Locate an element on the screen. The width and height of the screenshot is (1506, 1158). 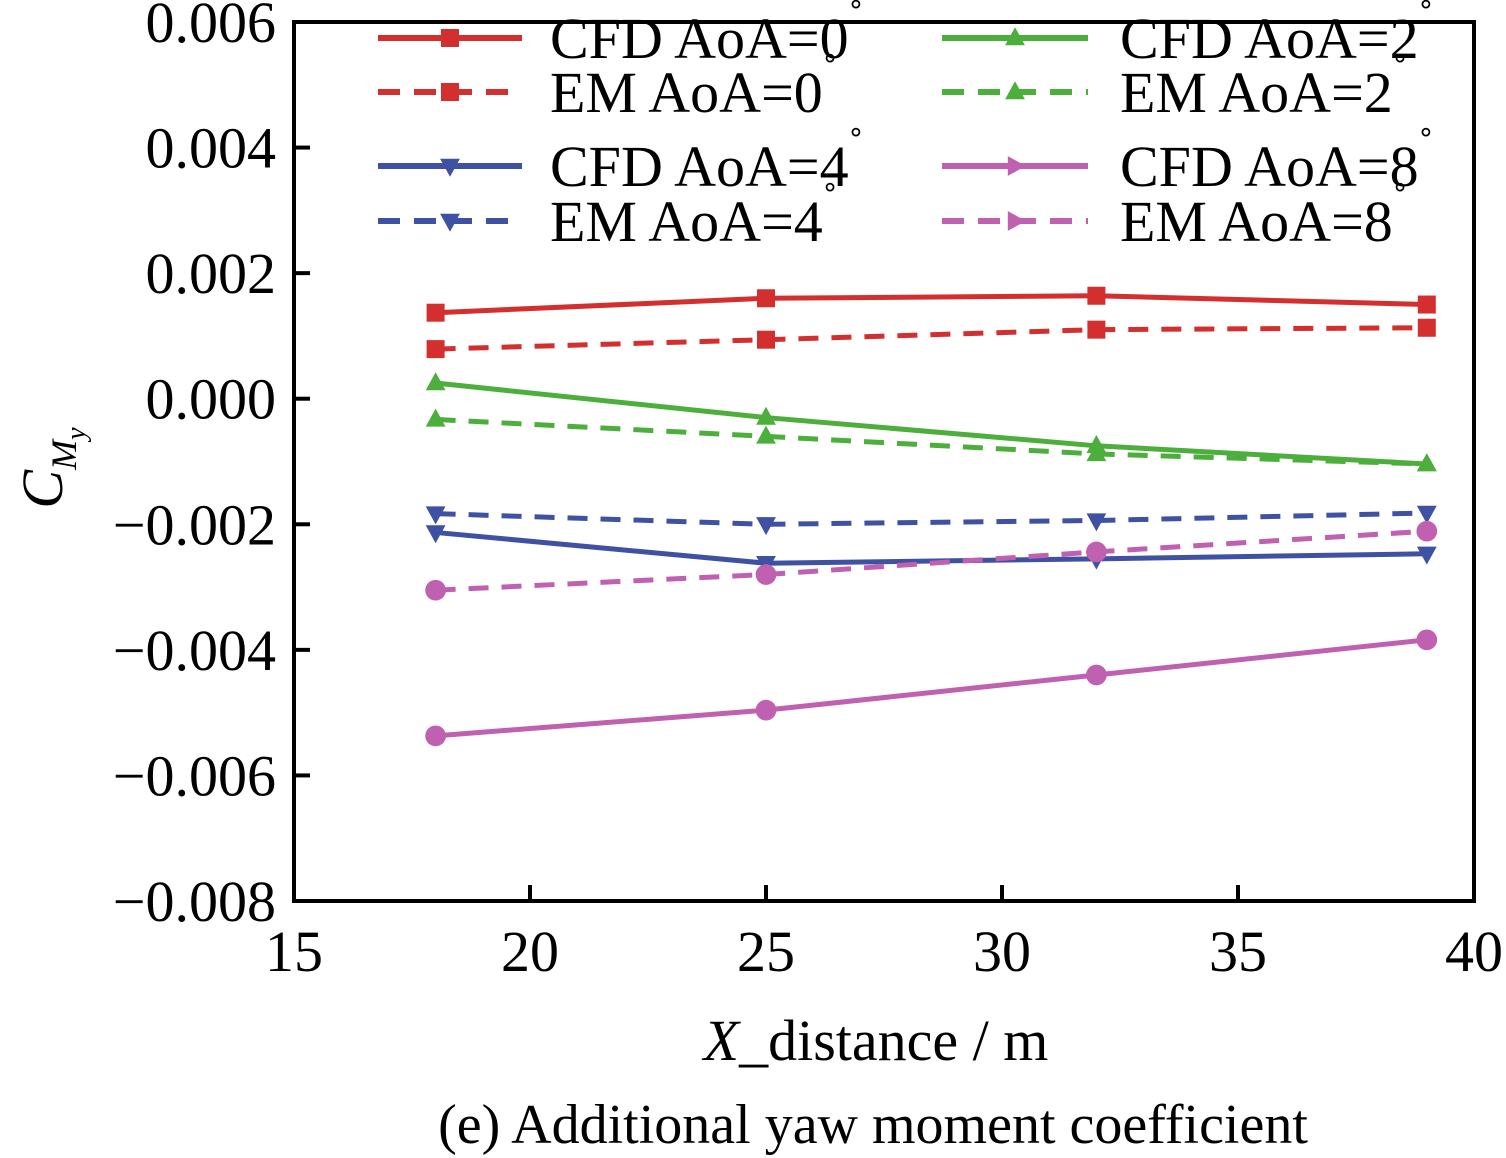
x-axis-title-italic: X is located at coordinates (722, 1040).